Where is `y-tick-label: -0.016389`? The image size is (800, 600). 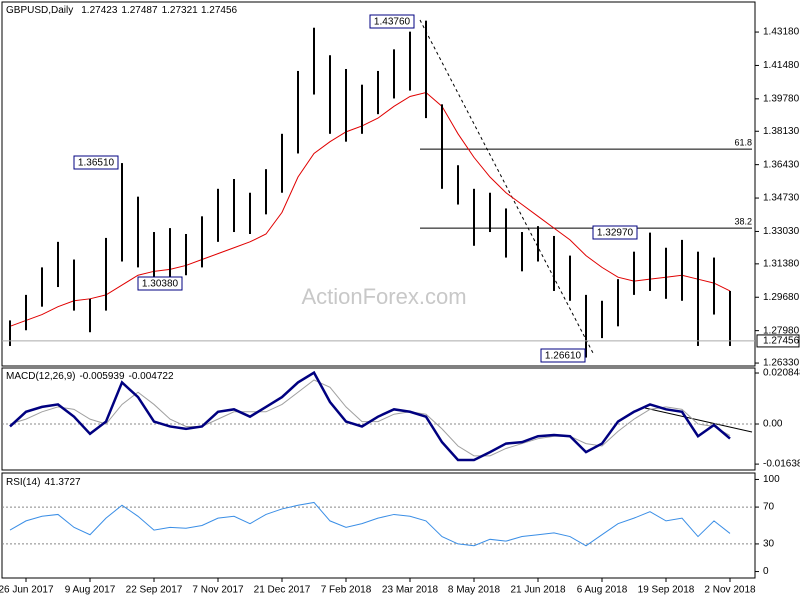 y-tick-label: -0.016389 is located at coordinates (781, 464).